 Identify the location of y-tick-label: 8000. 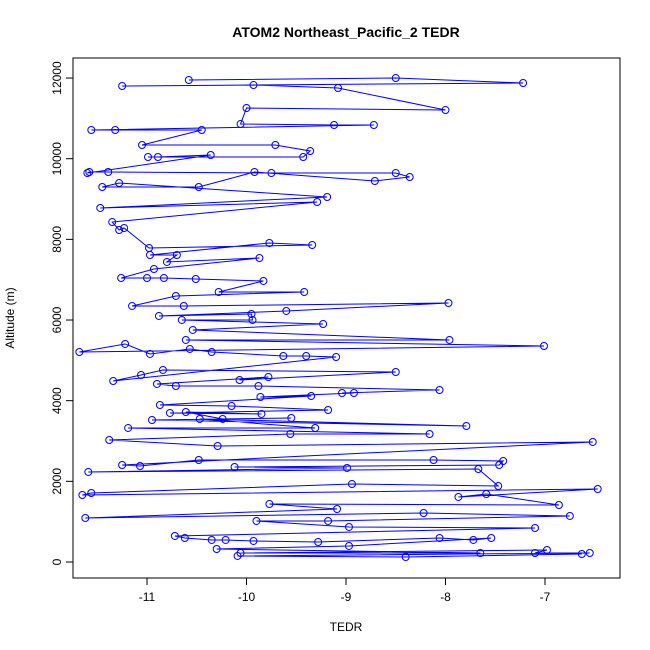
(57, 239).